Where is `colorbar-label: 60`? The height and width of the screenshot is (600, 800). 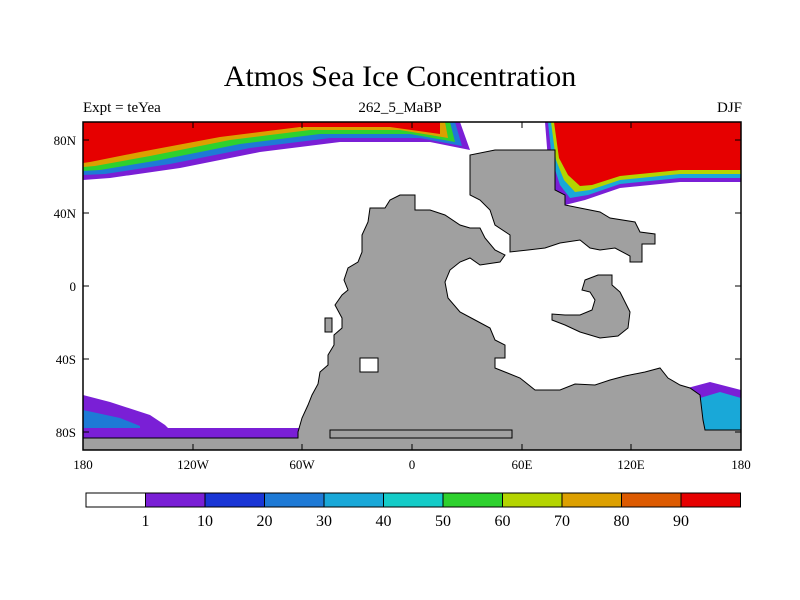
colorbar-label: 60 is located at coordinates (503, 521).